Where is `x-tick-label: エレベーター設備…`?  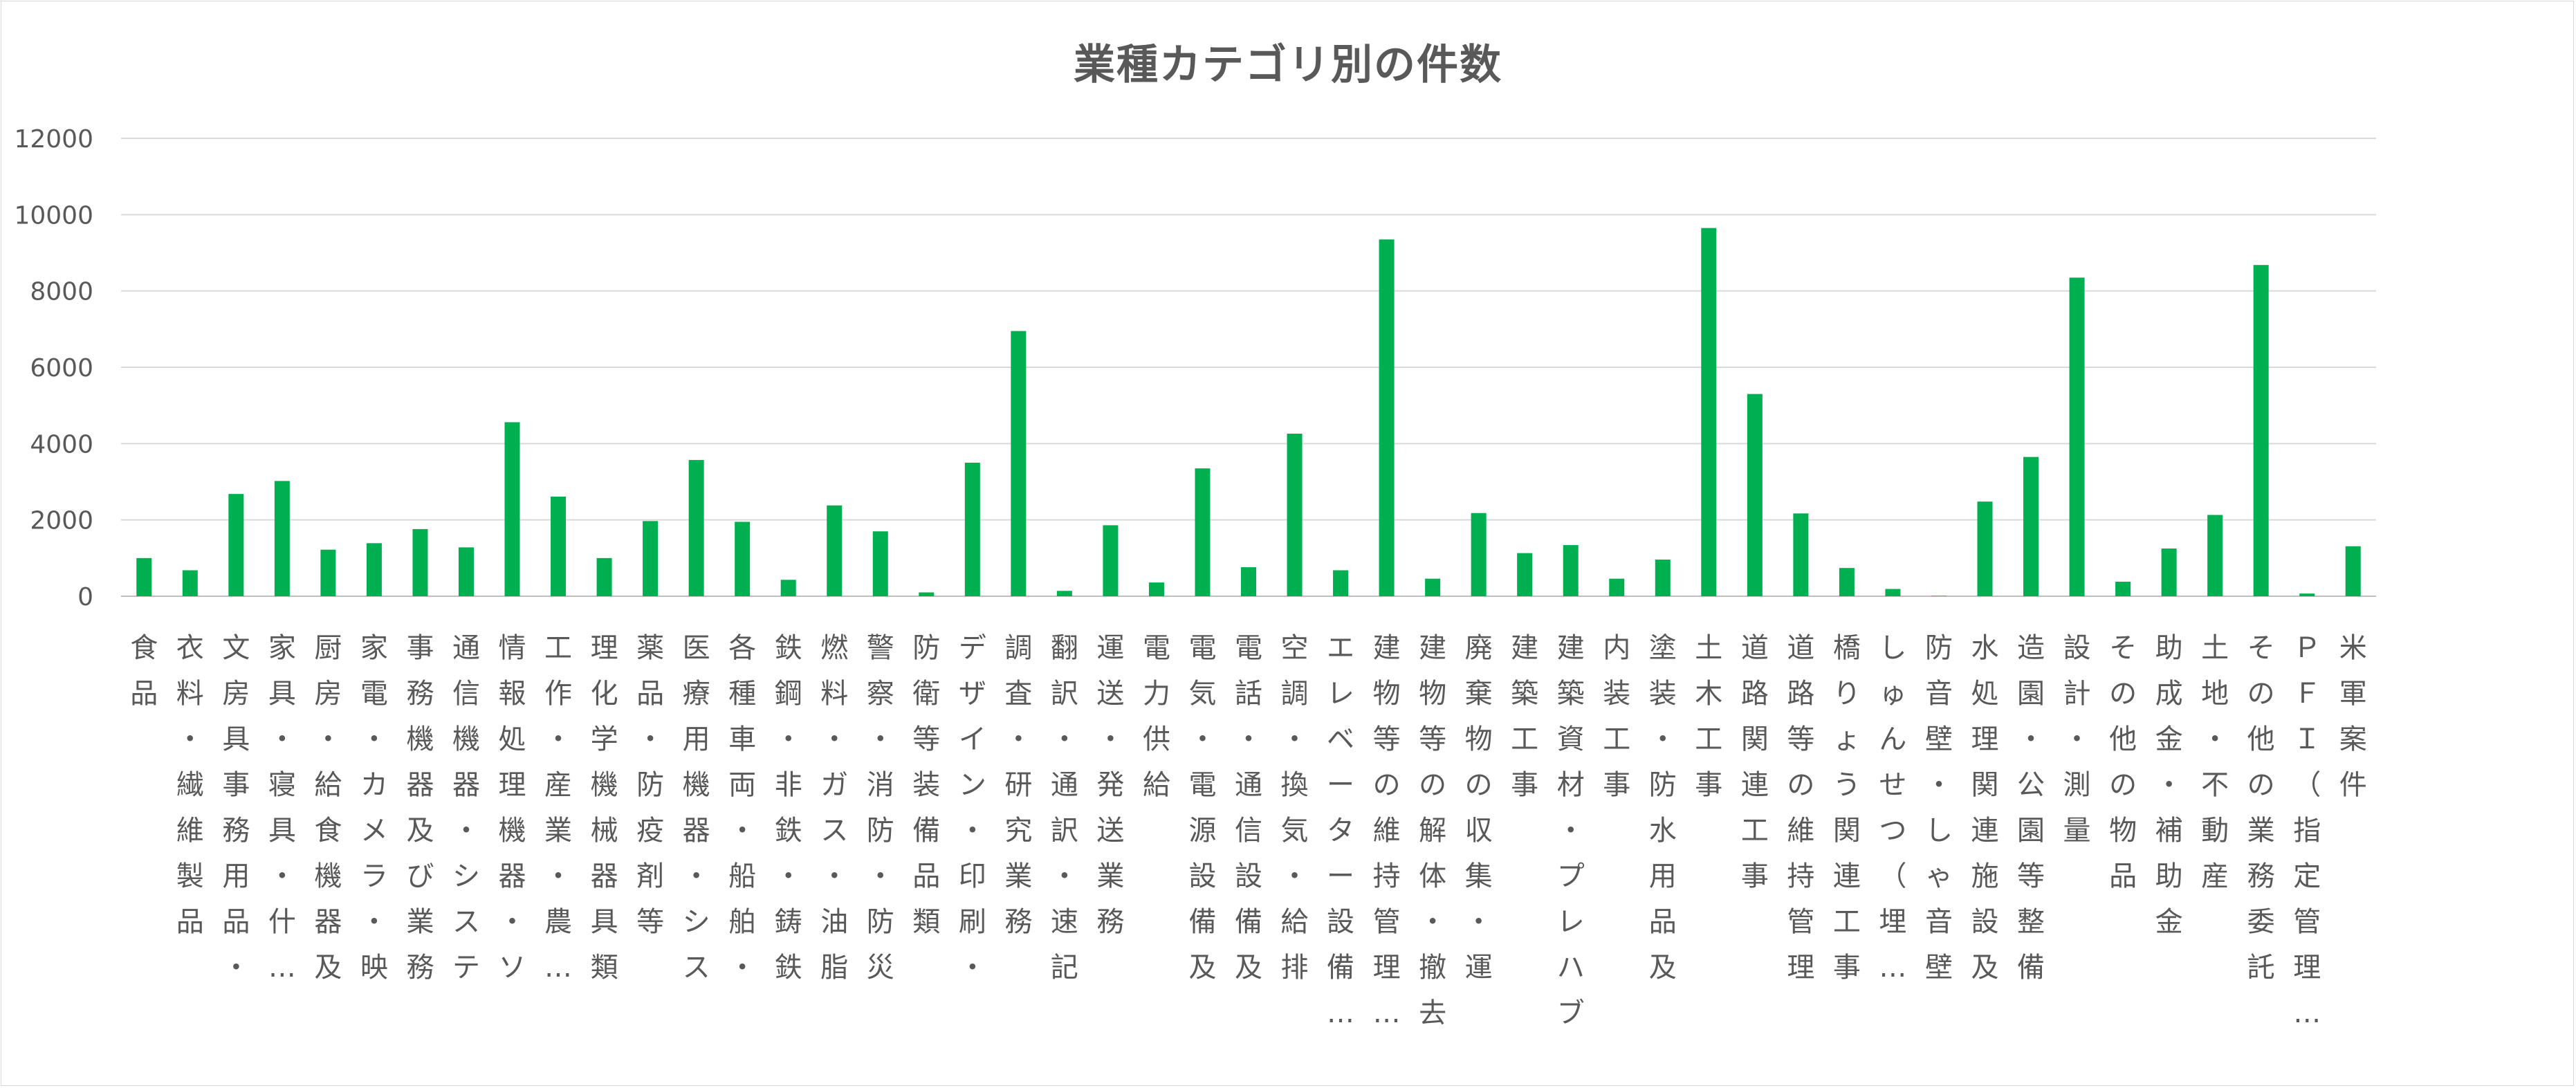 x-tick-label: エレベーター設備… is located at coordinates (1340, 831).